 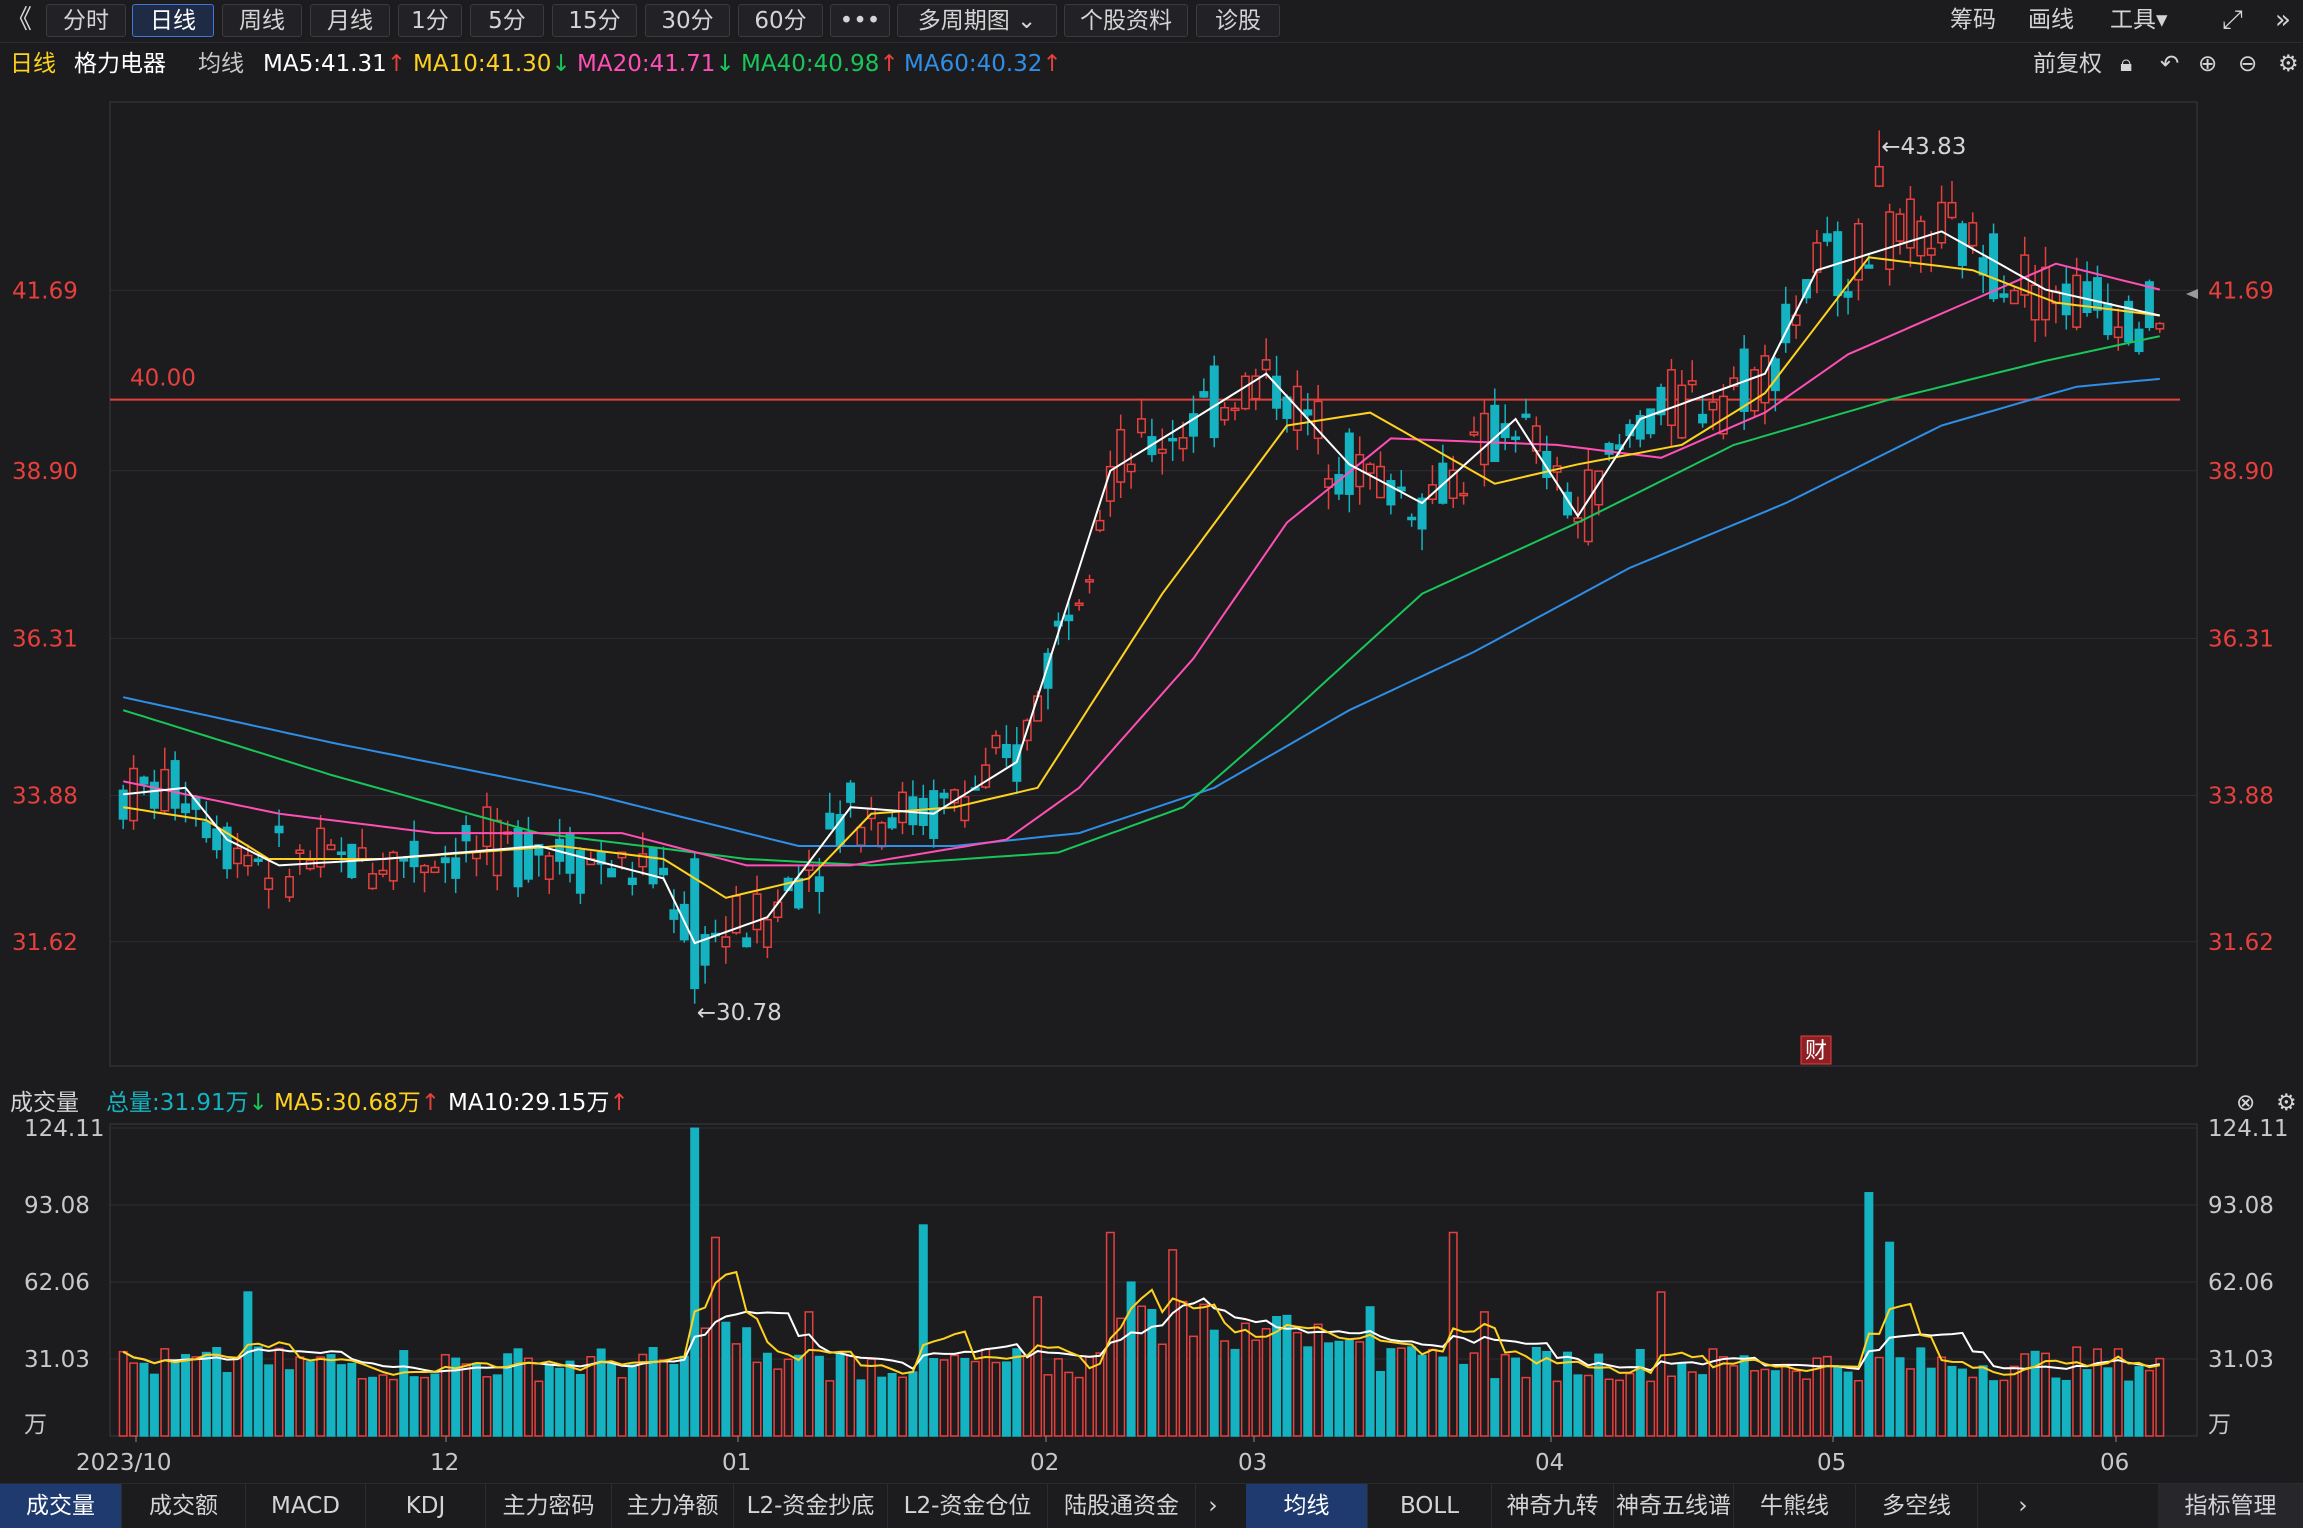 What do you see at coordinates (673, 1506) in the screenshot?
I see `indicator-tab-5: 主力净额` at bounding box center [673, 1506].